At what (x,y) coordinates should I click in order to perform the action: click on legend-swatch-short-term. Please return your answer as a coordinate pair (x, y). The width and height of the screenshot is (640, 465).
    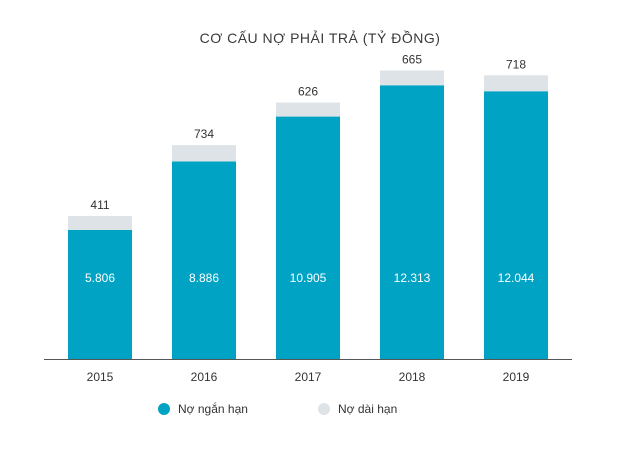
    Looking at the image, I should click on (164, 409).